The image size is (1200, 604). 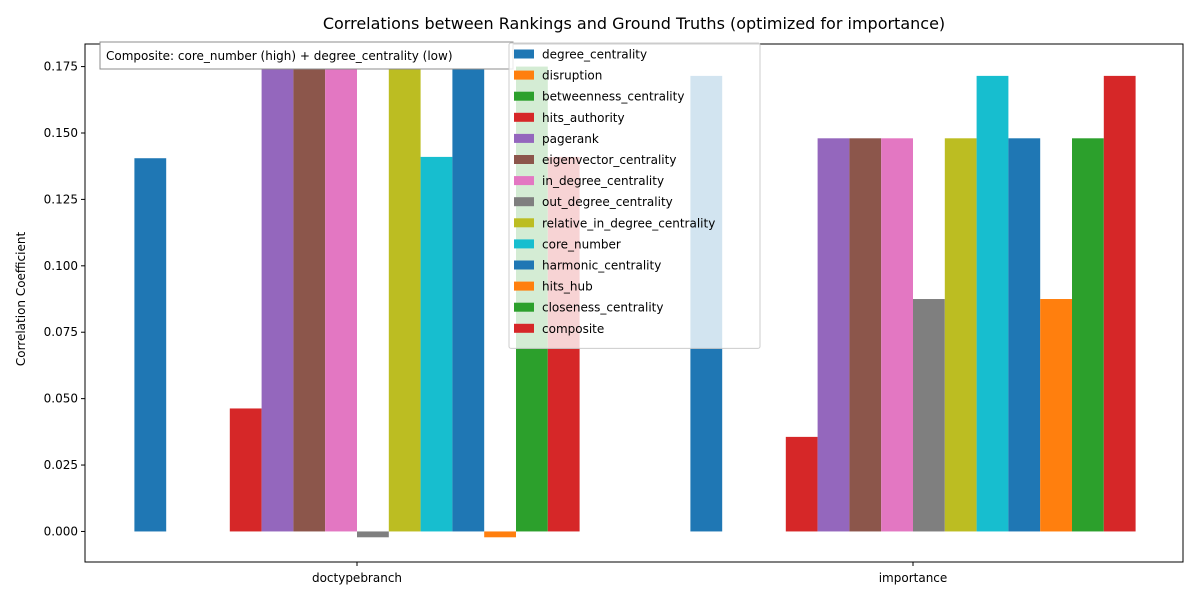 What do you see at coordinates (581, 244) in the screenshot?
I see `legend-label-core_number: core_number` at bounding box center [581, 244].